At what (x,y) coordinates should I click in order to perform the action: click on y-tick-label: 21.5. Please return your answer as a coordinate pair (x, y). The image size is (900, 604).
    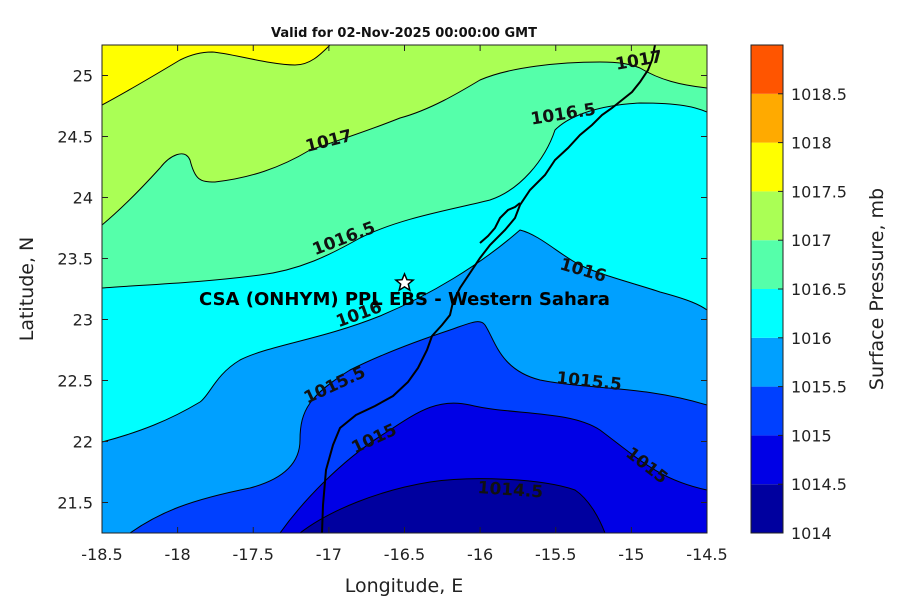
    Looking at the image, I should click on (75, 503).